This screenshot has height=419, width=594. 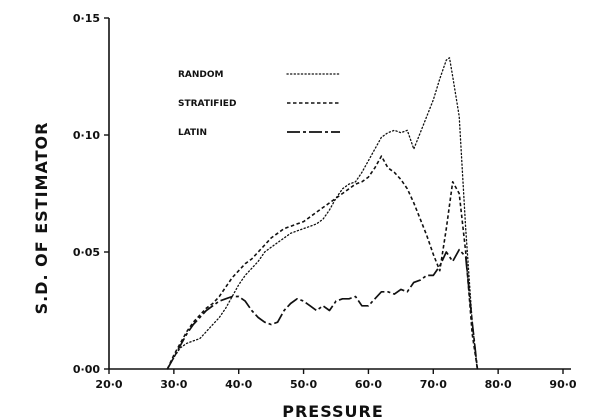 What do you see at coordinates (368, 384) in the screenshot?
I see `x-tick-label: 60·0` at bounding box center [368, 384].